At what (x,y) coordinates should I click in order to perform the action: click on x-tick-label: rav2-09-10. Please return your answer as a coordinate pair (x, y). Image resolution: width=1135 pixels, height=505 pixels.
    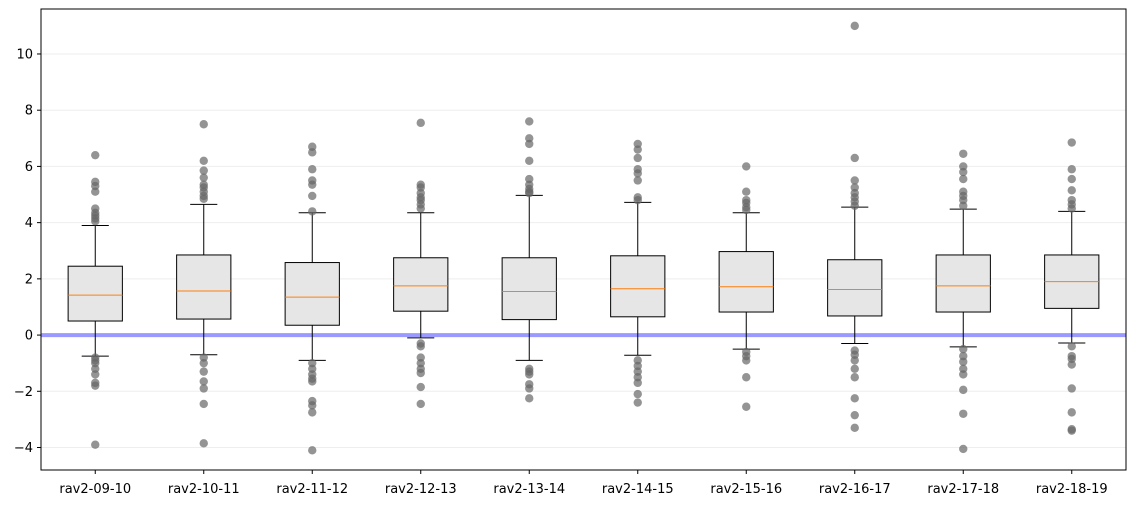
    Looking at the image, I should click on (95, 489).